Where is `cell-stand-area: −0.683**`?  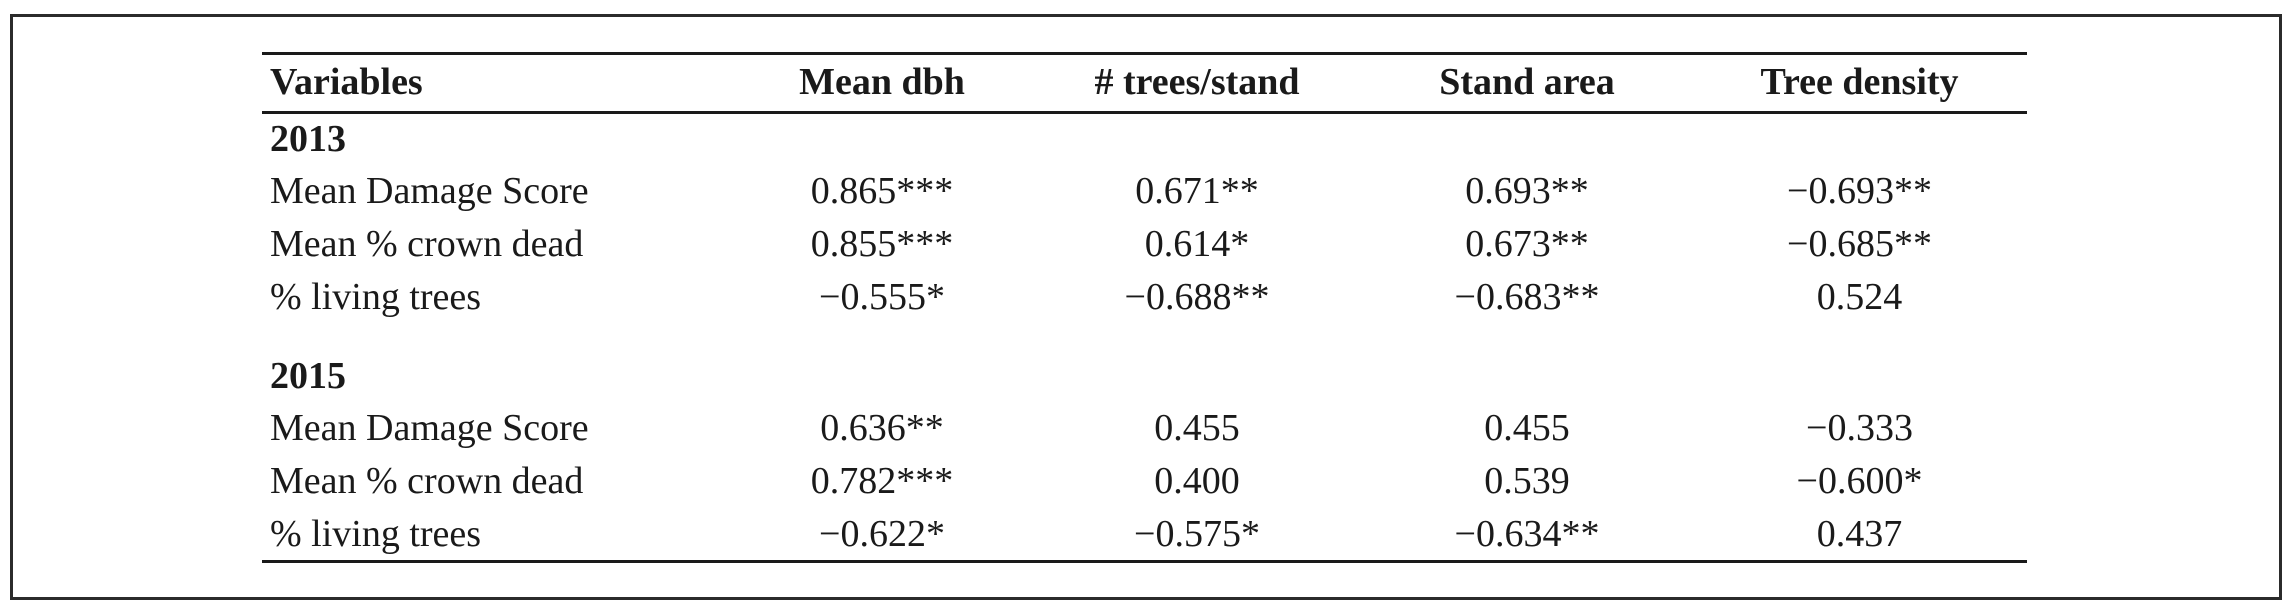 cell-stand-area: −0.683** is located at coordinates (1527, 296).